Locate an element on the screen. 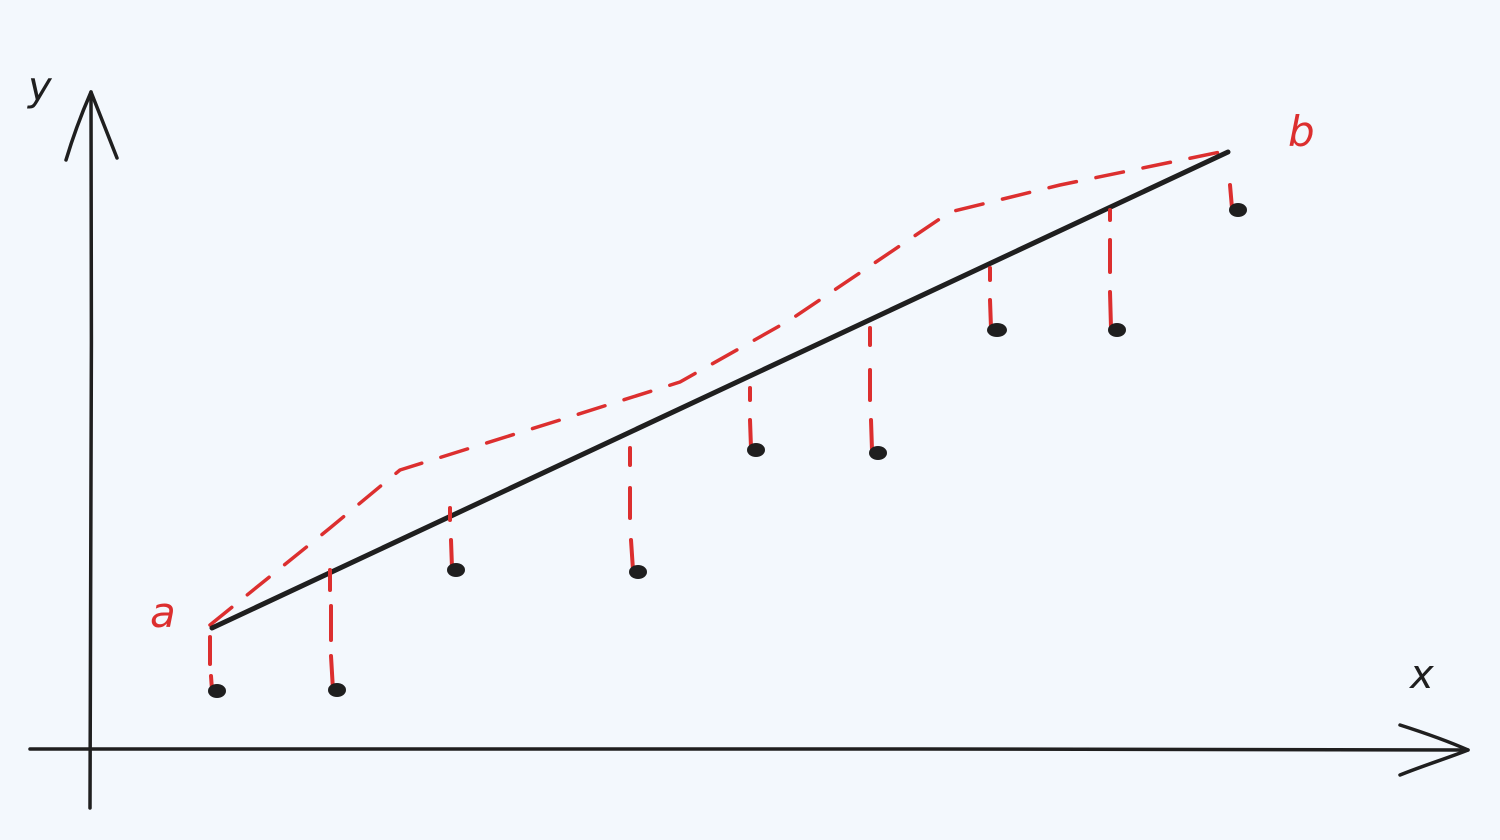 The height and width of the screenshot is (840, 1500). y-axis-arrowhead is located at coordinates (91, 126).